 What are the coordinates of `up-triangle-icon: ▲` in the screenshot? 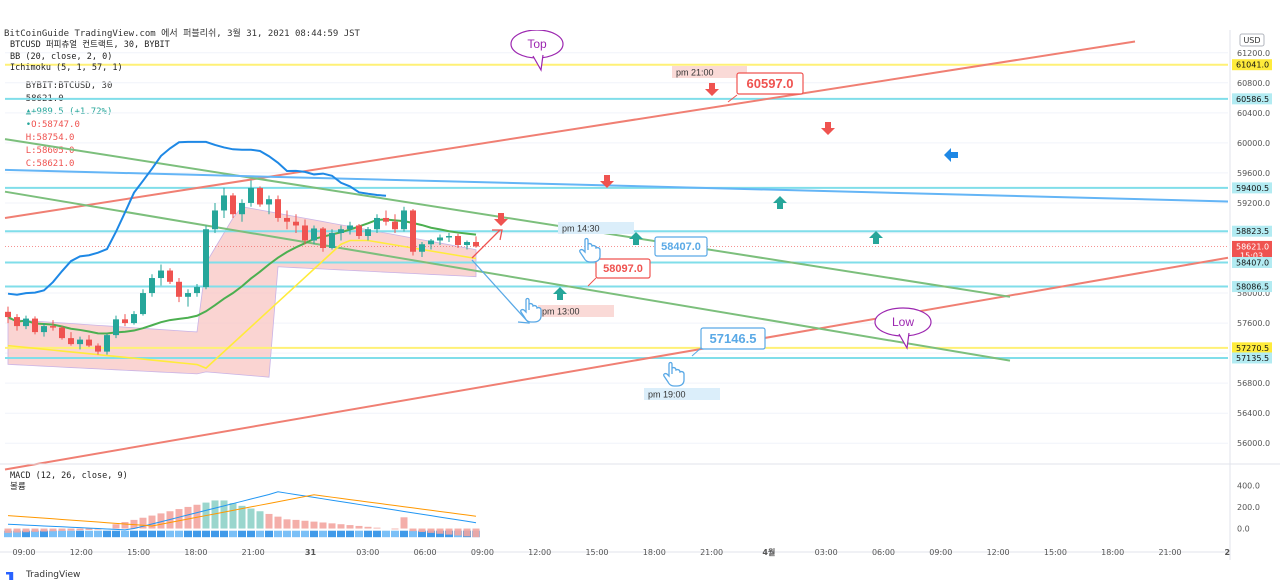 It's located at (28, 112).